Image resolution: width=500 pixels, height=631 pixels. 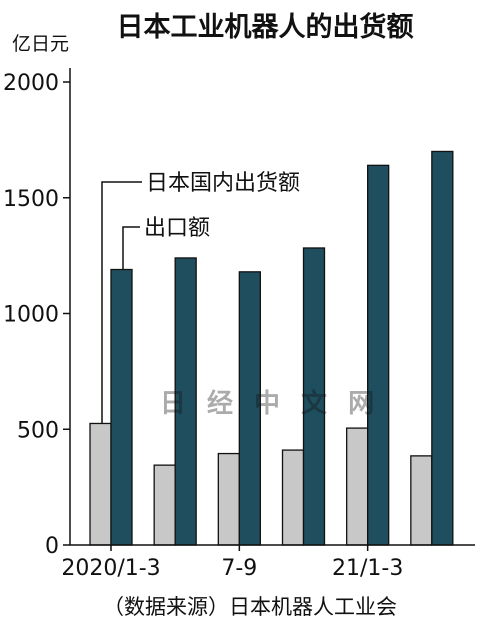 What do you see at coordinates (268, 562) in the screenshot?
I see `x-axis: 2020/1-3 7-9 21/1-3` at bounding box center [268, 562].